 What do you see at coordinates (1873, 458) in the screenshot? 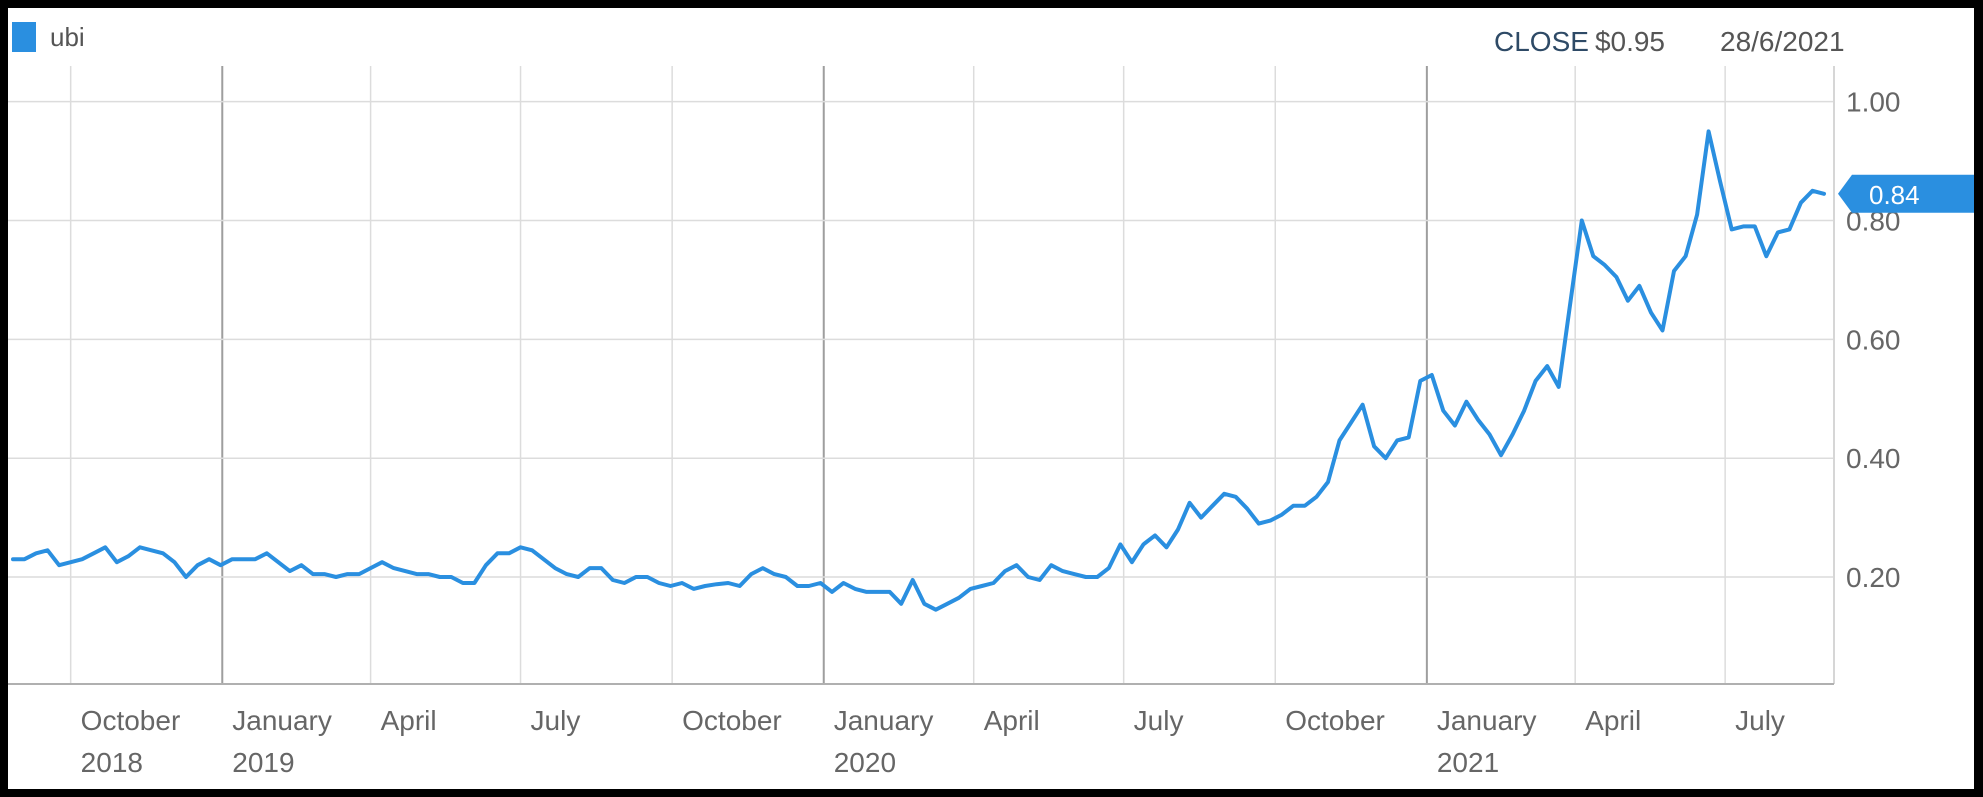
I see `y-tick-label: 0.40` at bounding box center [1873, 458].